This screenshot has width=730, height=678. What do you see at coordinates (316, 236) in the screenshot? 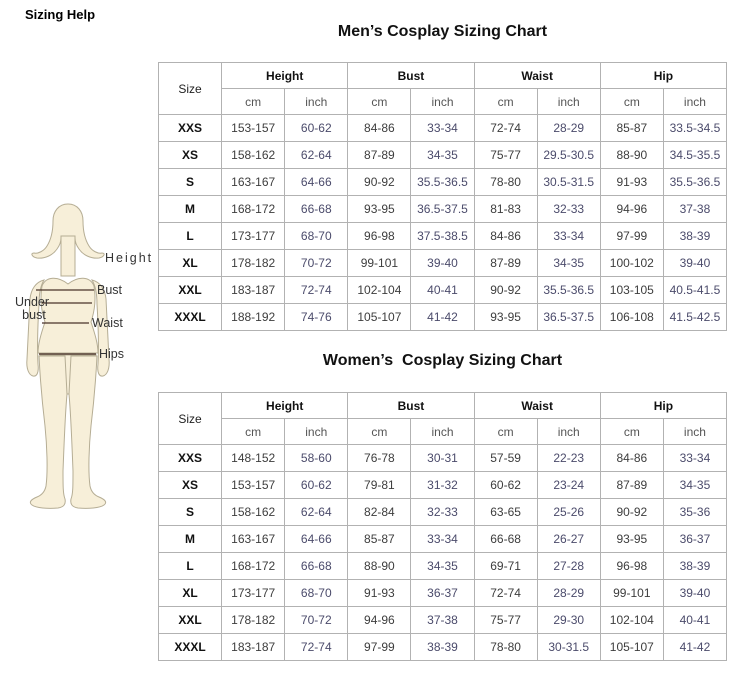
I see `value-cell: 68-70` at bounding box center [316, 236].